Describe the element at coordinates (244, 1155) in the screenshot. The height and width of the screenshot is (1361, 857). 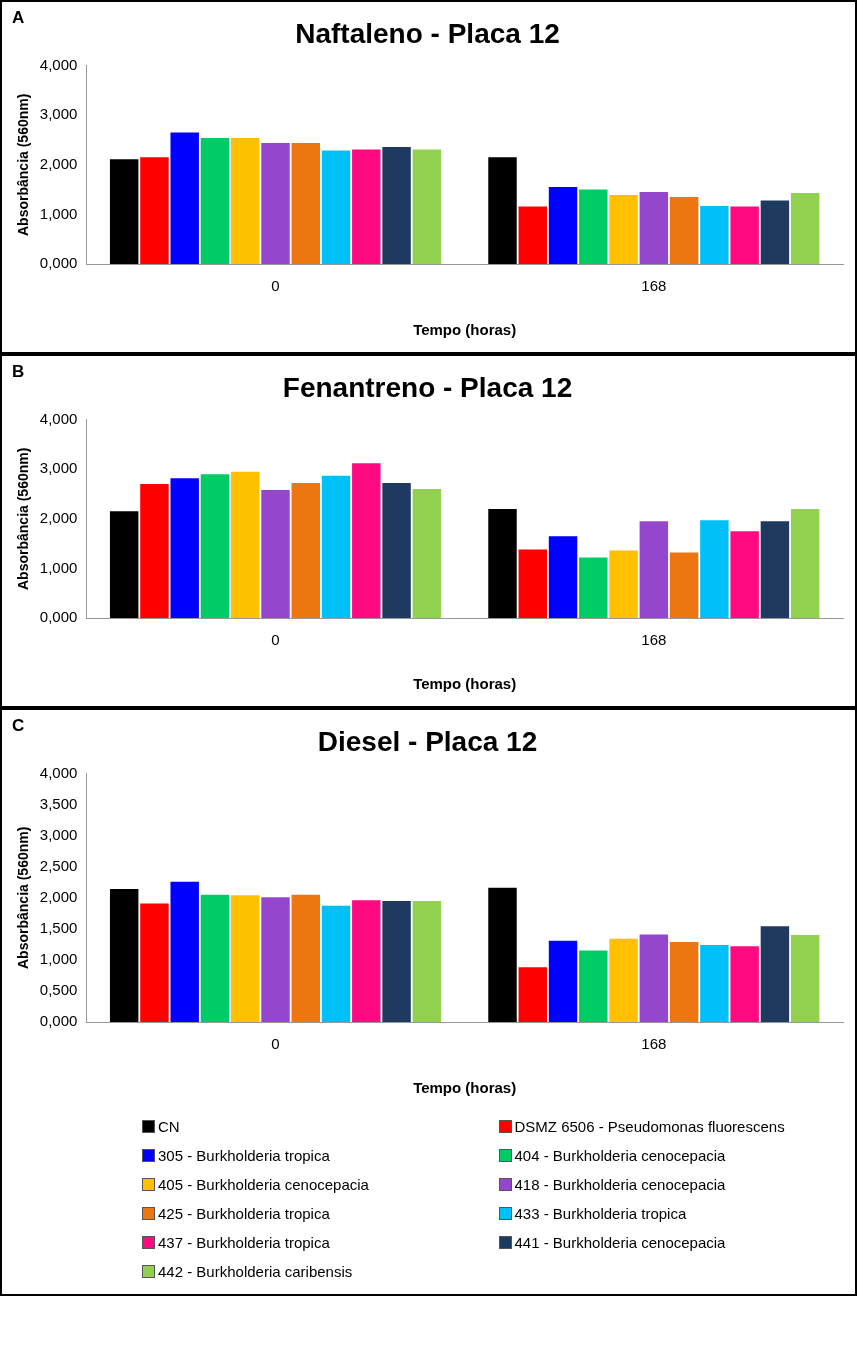
I see `legend-label: 305 - Burkholderia tropica` at that location.